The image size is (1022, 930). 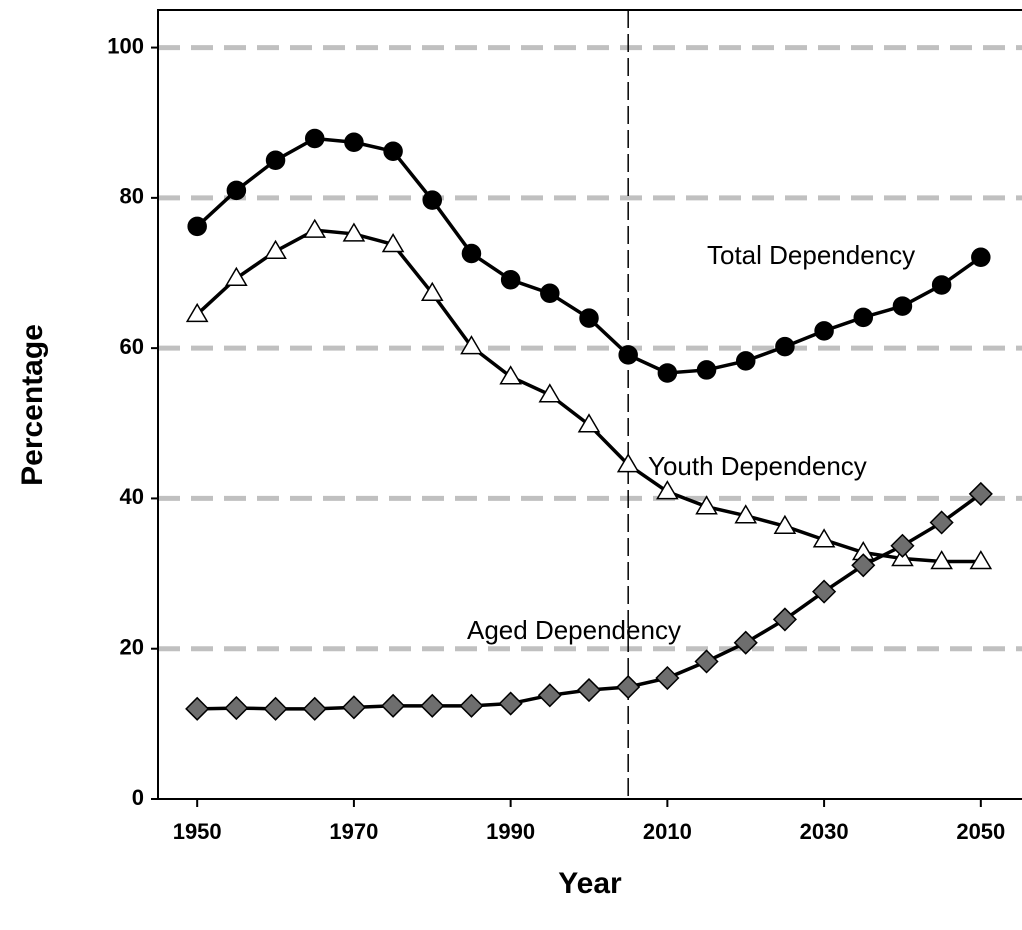 I want to click on y-tick-label: 80, so click(x=132, y=196).